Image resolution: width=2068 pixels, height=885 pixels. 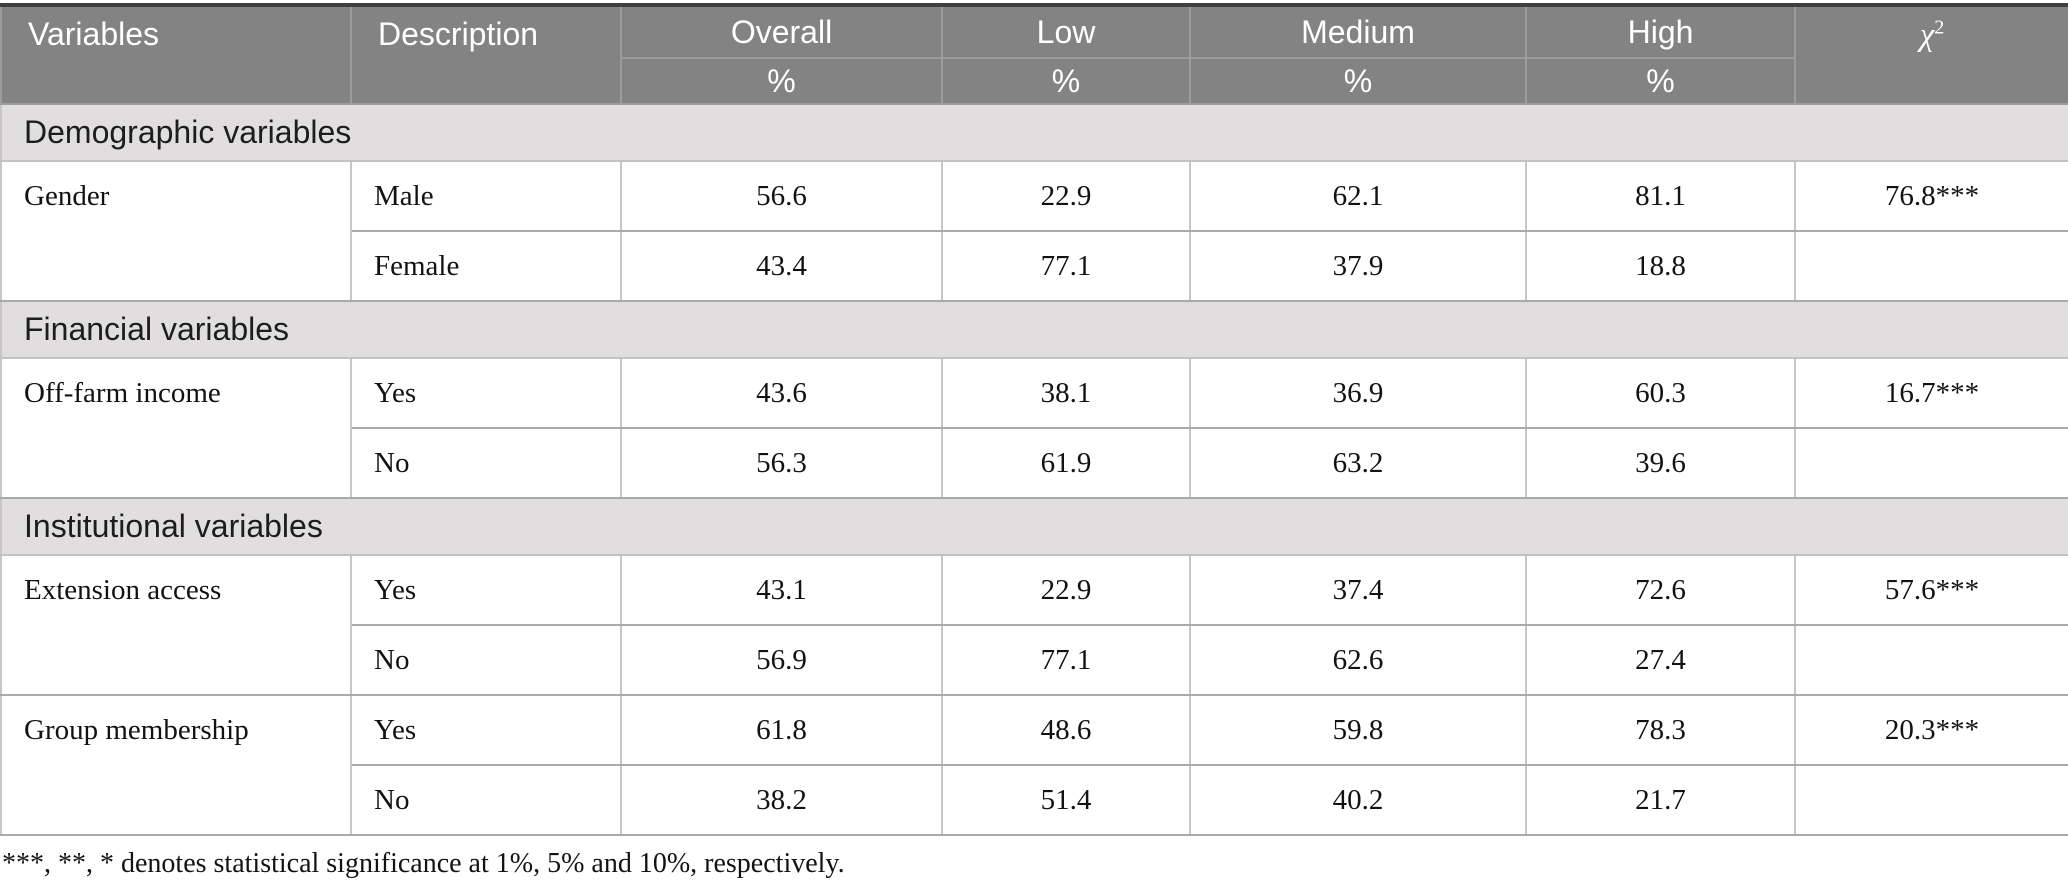 I want to click on high-value: 72.6, so click(x=1660, y=590).